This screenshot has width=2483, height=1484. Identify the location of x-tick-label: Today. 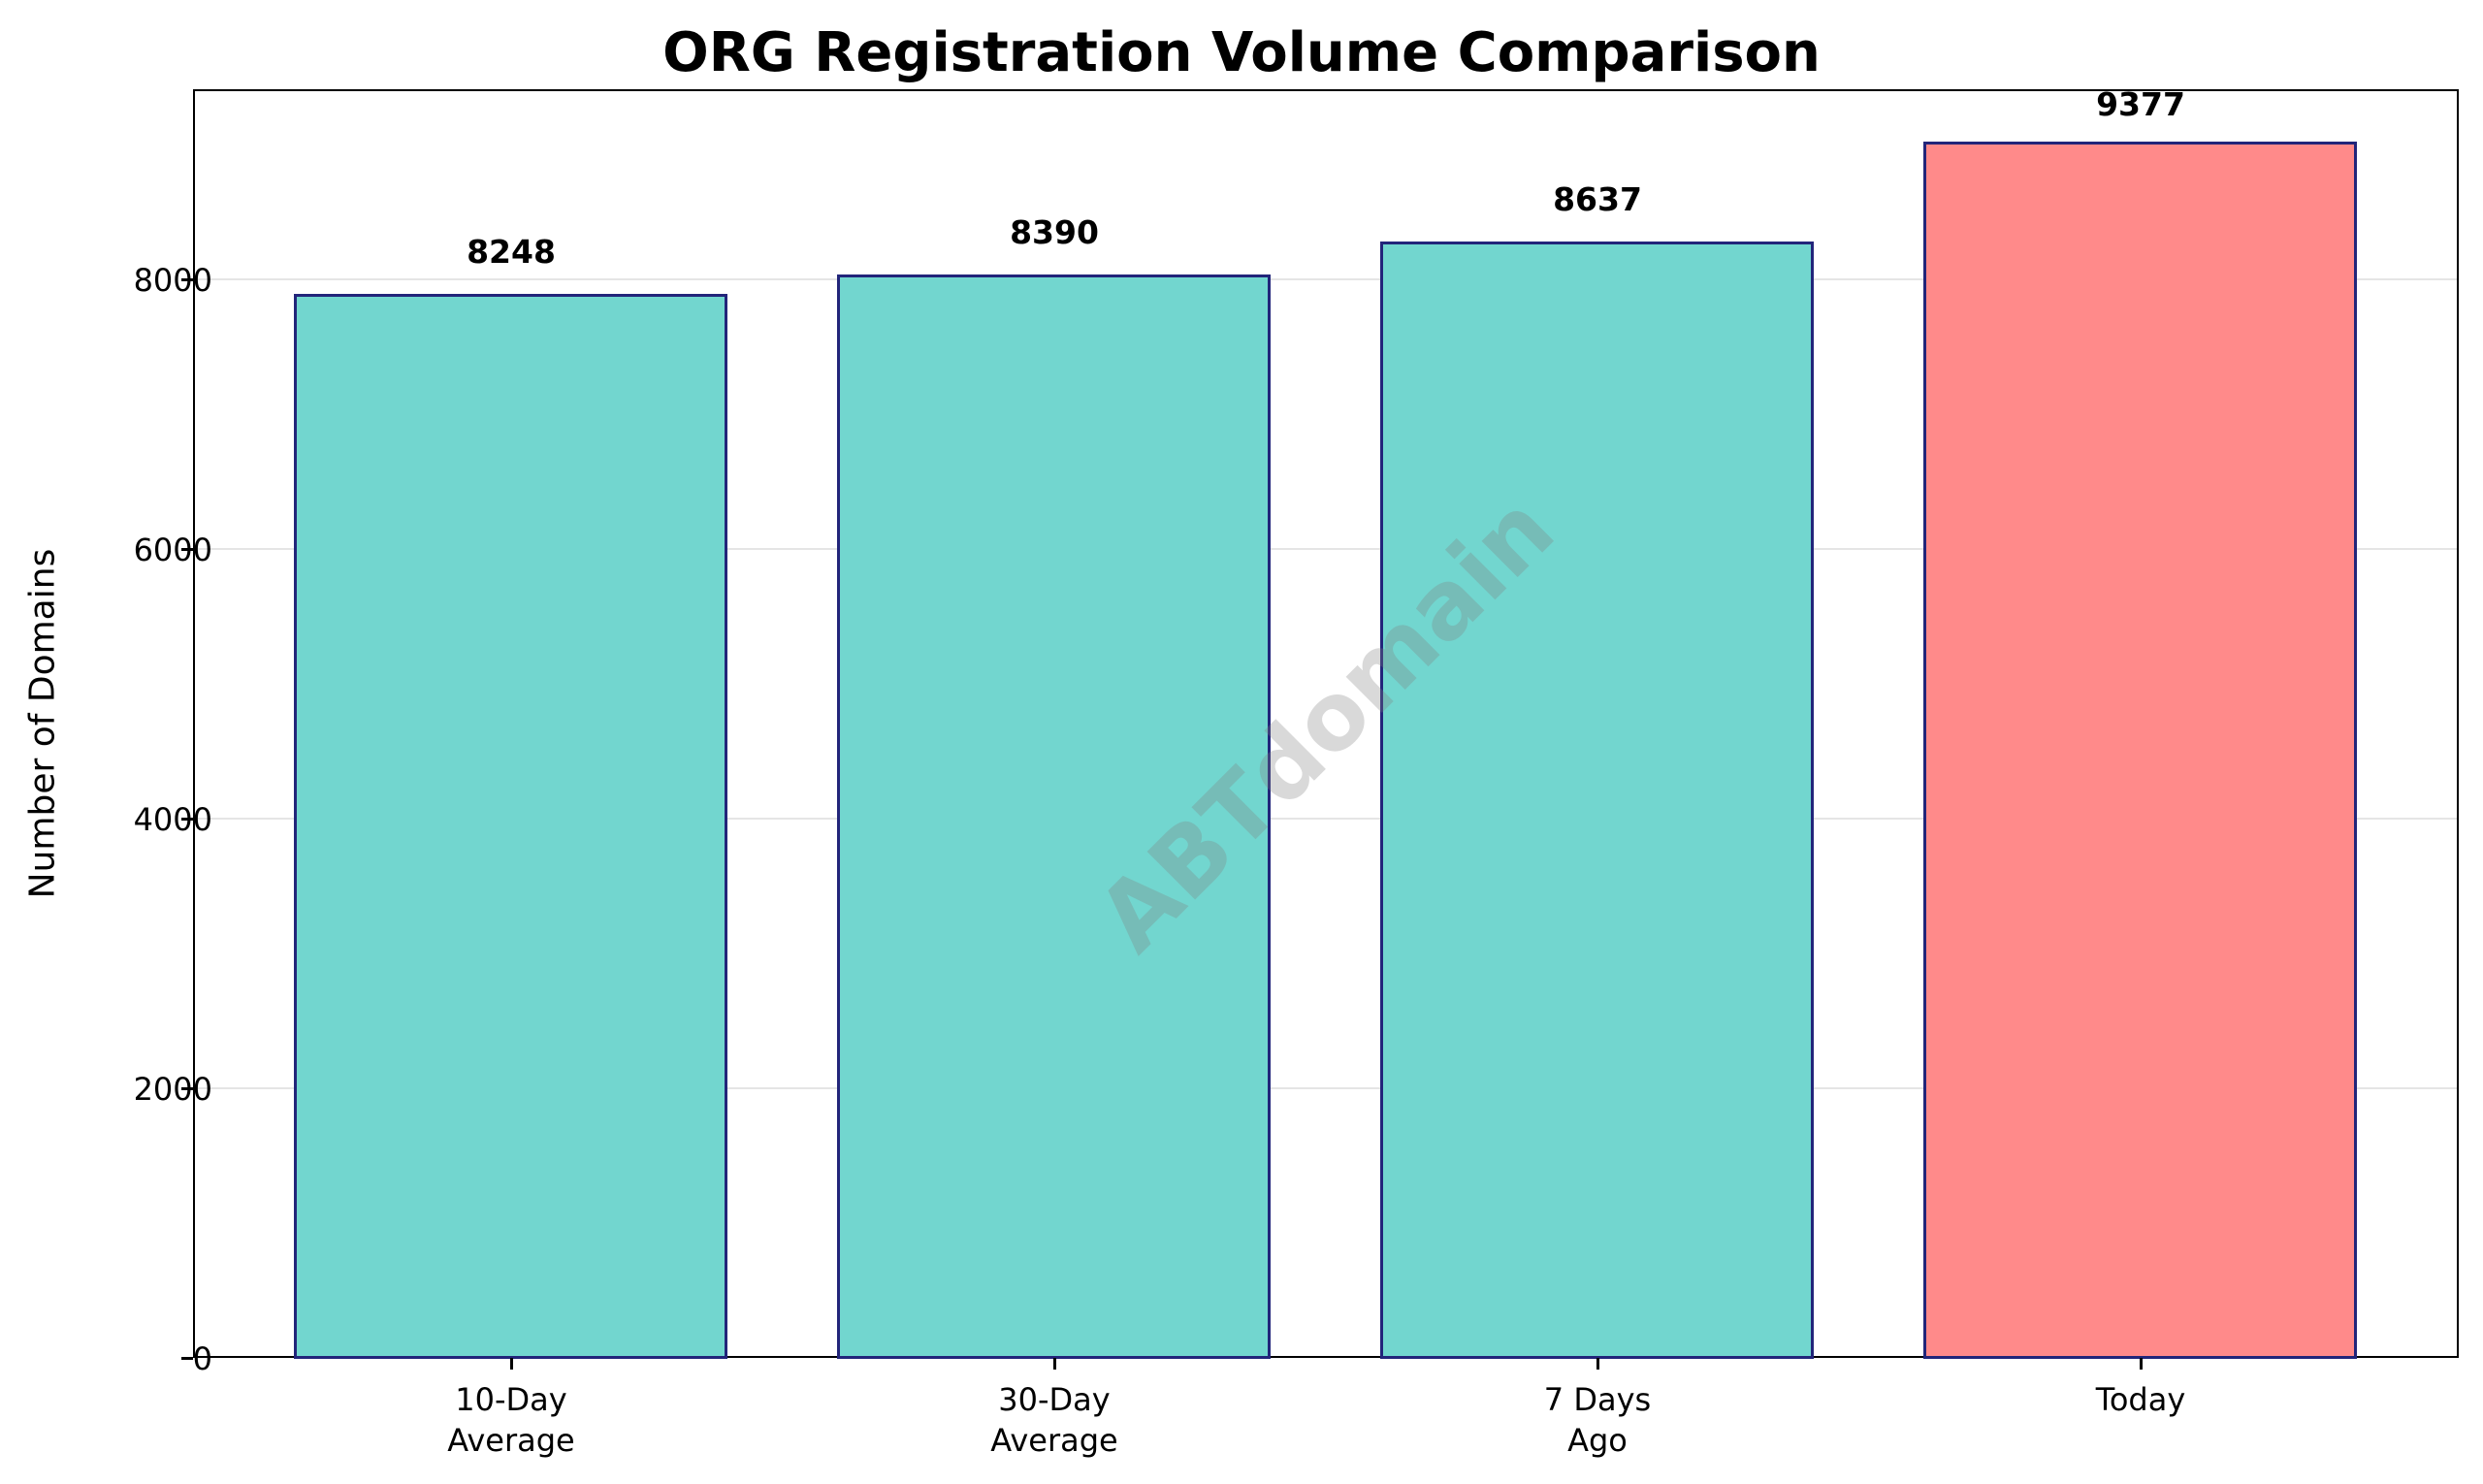
(2141, 1399).